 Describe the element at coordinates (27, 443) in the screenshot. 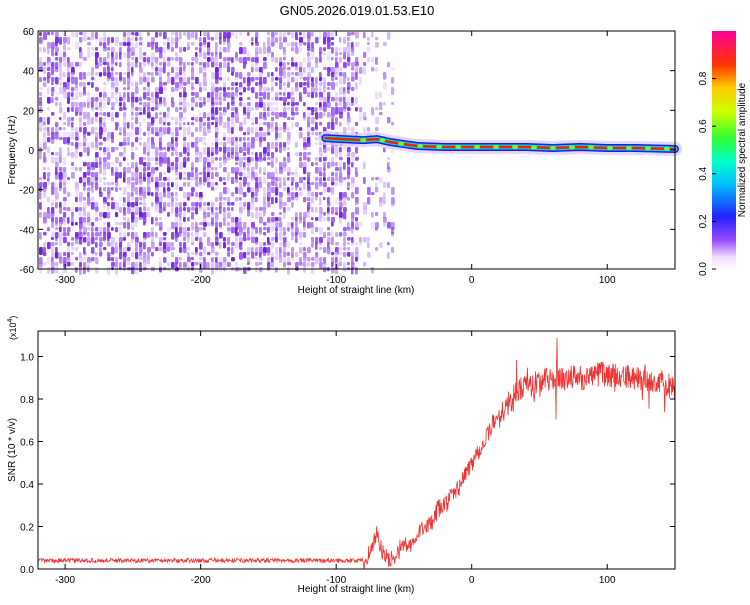

I see `y-tick-label: 0.6` at that location.